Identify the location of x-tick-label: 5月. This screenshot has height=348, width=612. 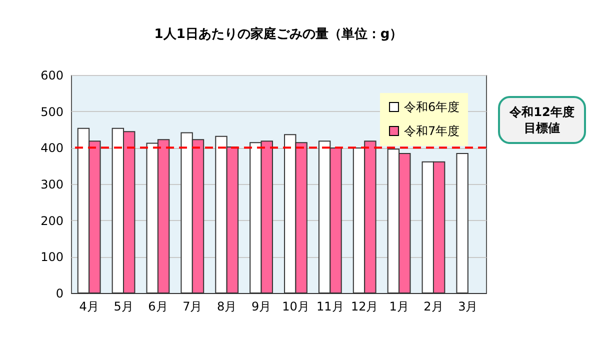
(124, 307).